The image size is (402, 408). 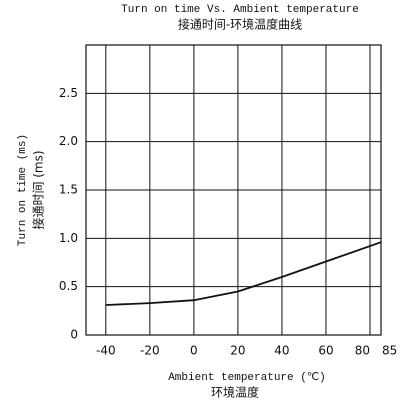 I want to click on x-tick-label: -40, so click(x=106, y=351).